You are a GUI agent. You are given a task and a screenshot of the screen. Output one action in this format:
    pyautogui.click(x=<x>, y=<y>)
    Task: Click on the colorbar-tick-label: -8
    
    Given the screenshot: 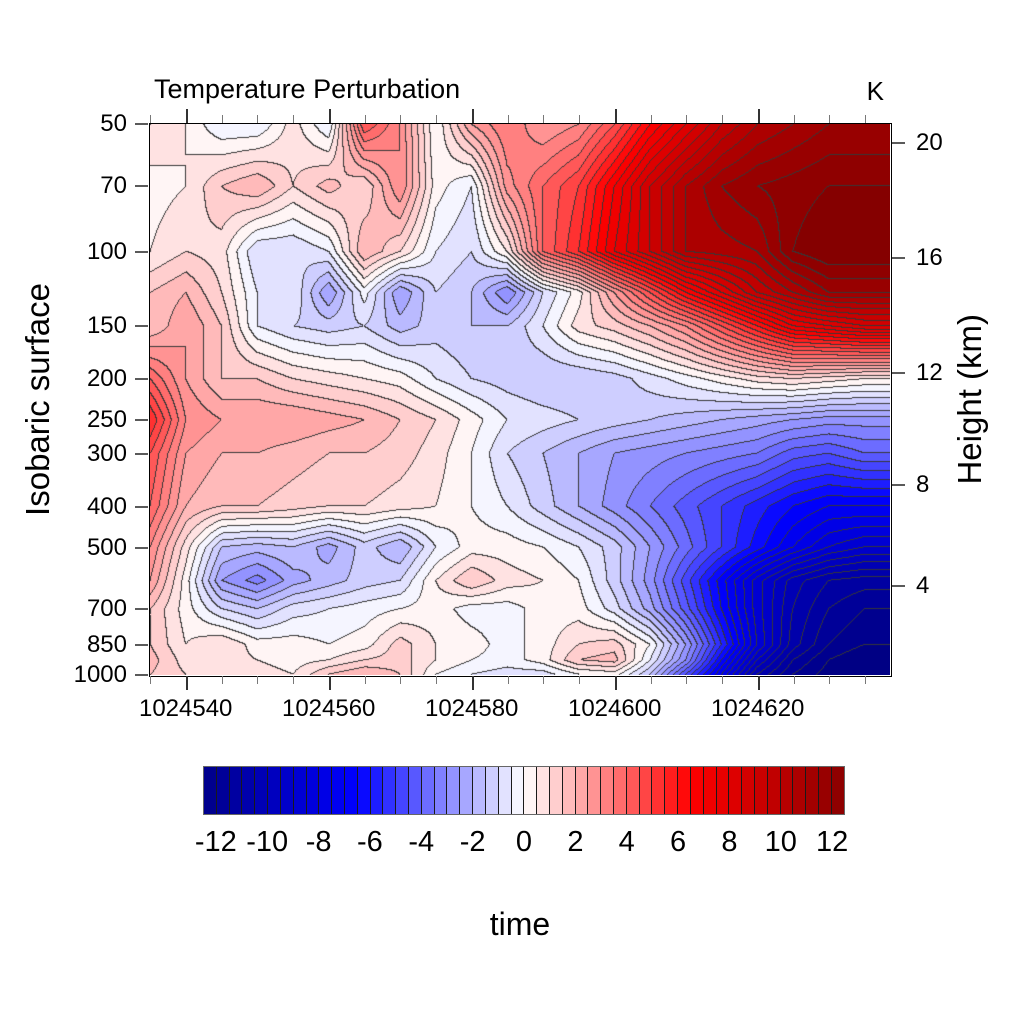 What is the action you would take?
    pyautogui.click(x=318, y=842)
    